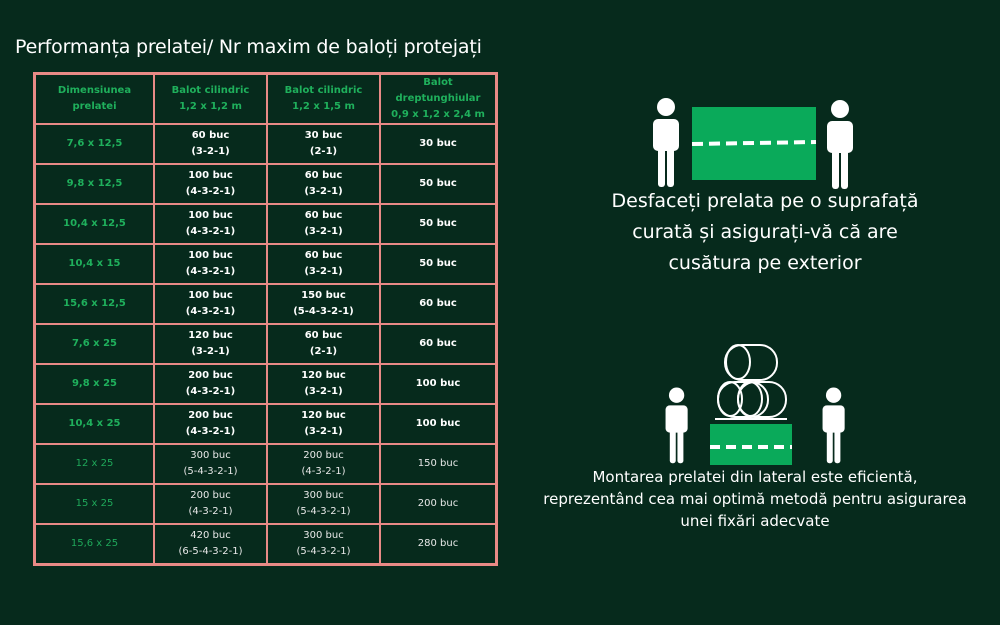 The width and height of the screenshot is (1000, 625). I want to click on cell-round-bale-15: 60 buc (2-1), so click(323, 344).